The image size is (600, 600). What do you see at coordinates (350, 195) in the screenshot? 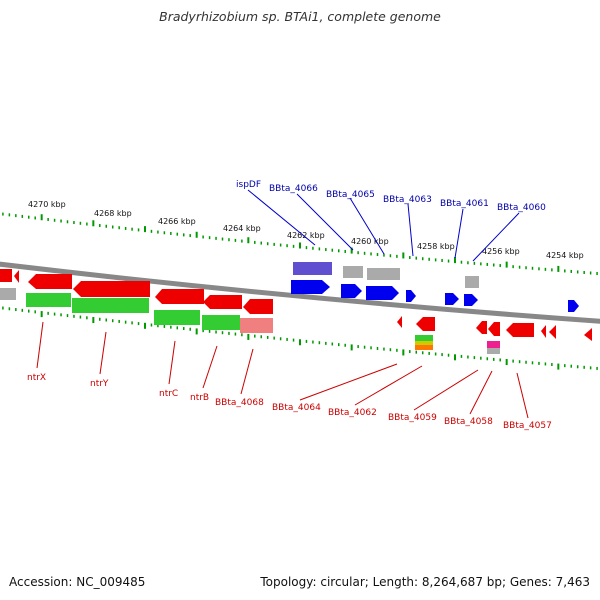
I see `gene-label-top: BBta_4065` at bounding box center [350, 195].